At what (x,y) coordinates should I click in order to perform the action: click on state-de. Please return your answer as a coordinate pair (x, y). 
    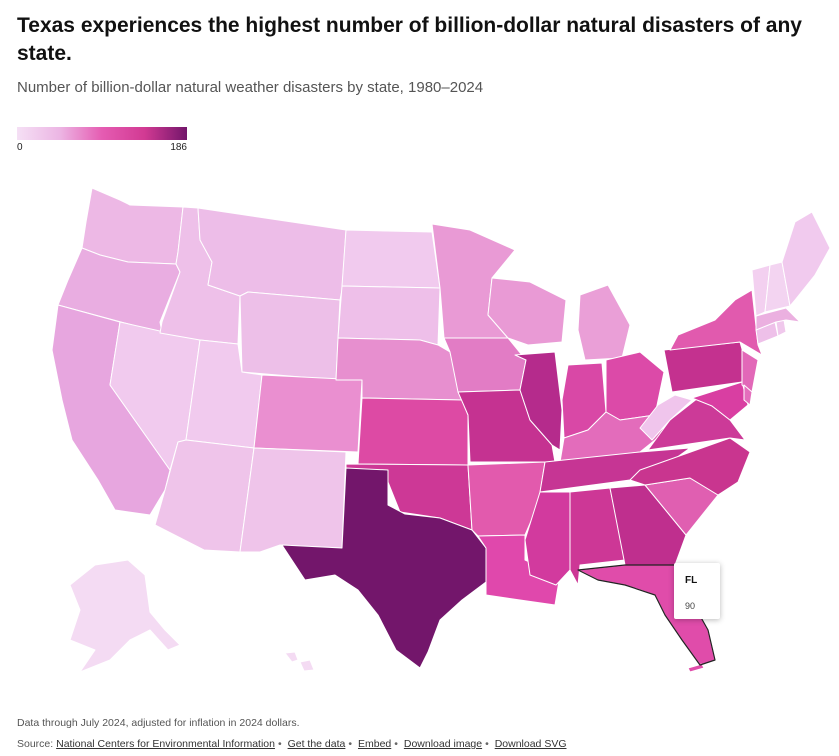
    Looking at the image, I should click on (748, 395).